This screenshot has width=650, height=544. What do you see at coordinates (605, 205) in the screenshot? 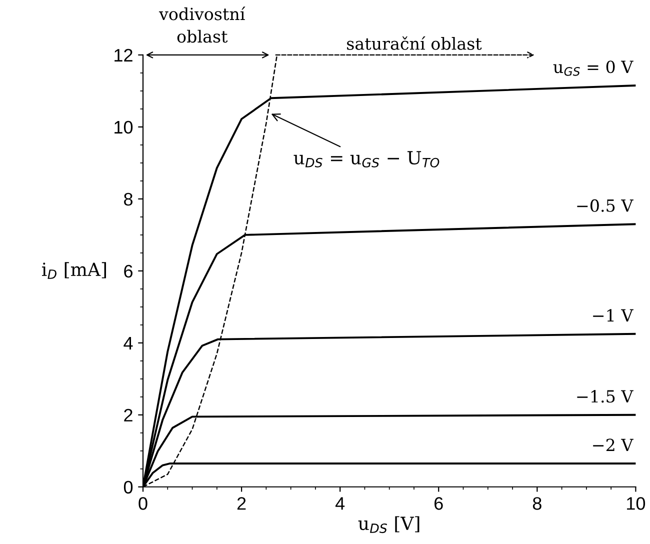
I see `series-label: −0.5 V` at bounding box center [605, 205].